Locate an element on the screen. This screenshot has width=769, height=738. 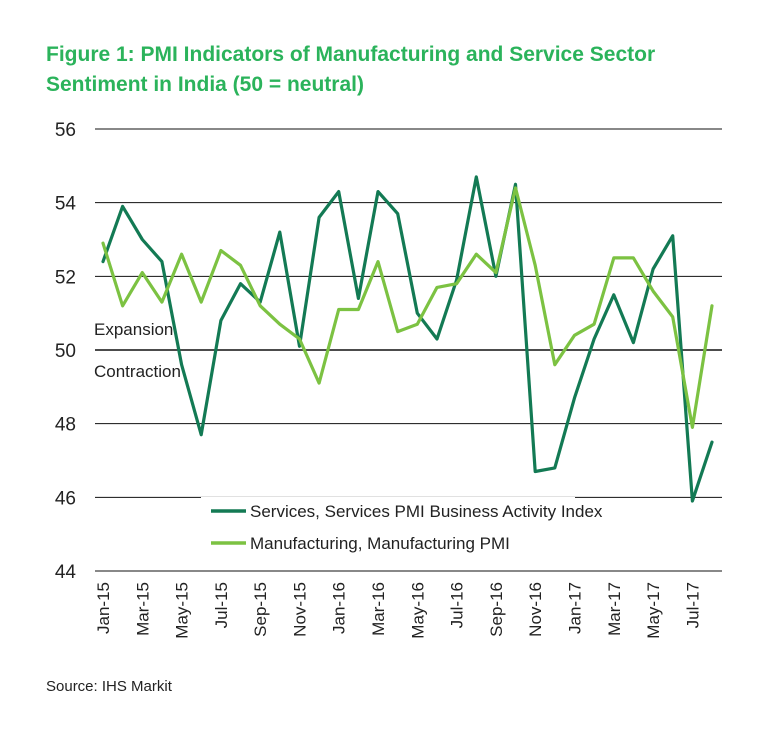
x-tick-label-Sep-16: Sep-16 is located at coordinates (496, 609).